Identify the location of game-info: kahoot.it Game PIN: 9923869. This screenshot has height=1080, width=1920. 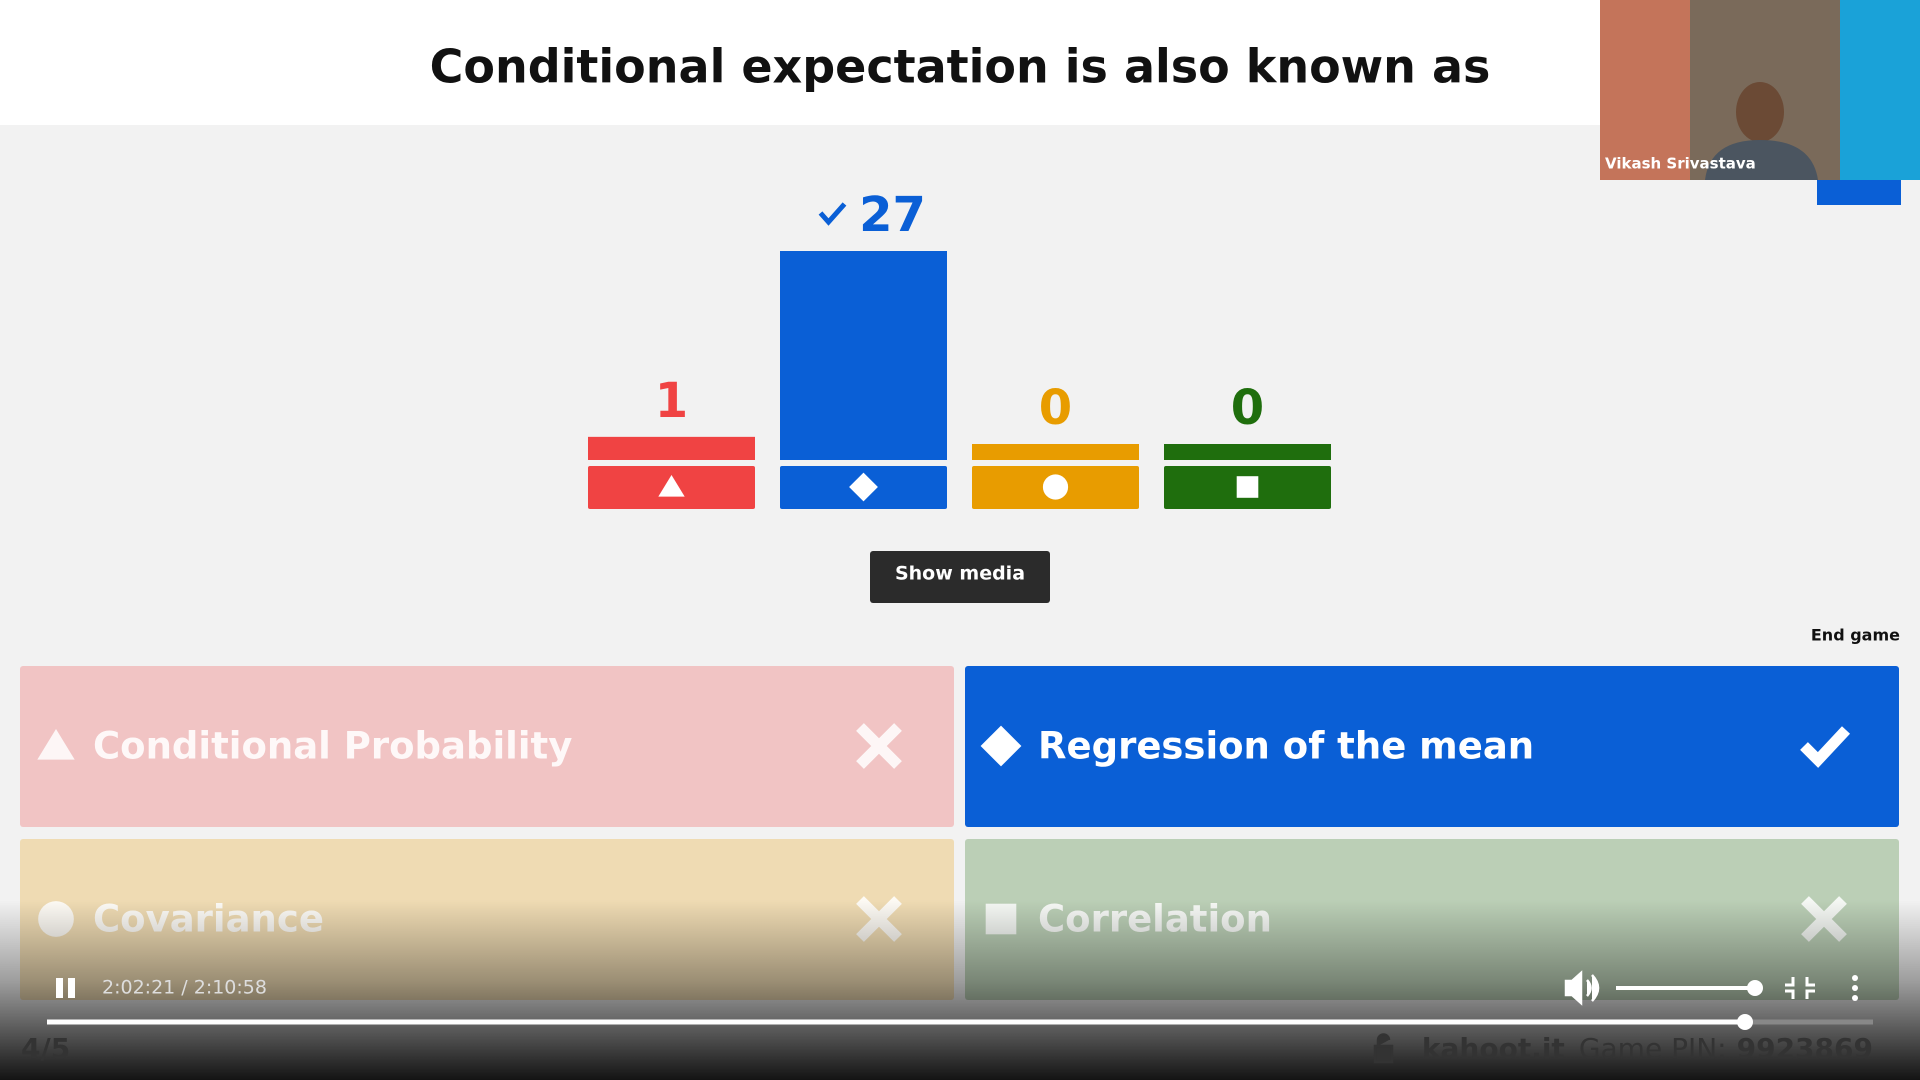
(1647, 1048).